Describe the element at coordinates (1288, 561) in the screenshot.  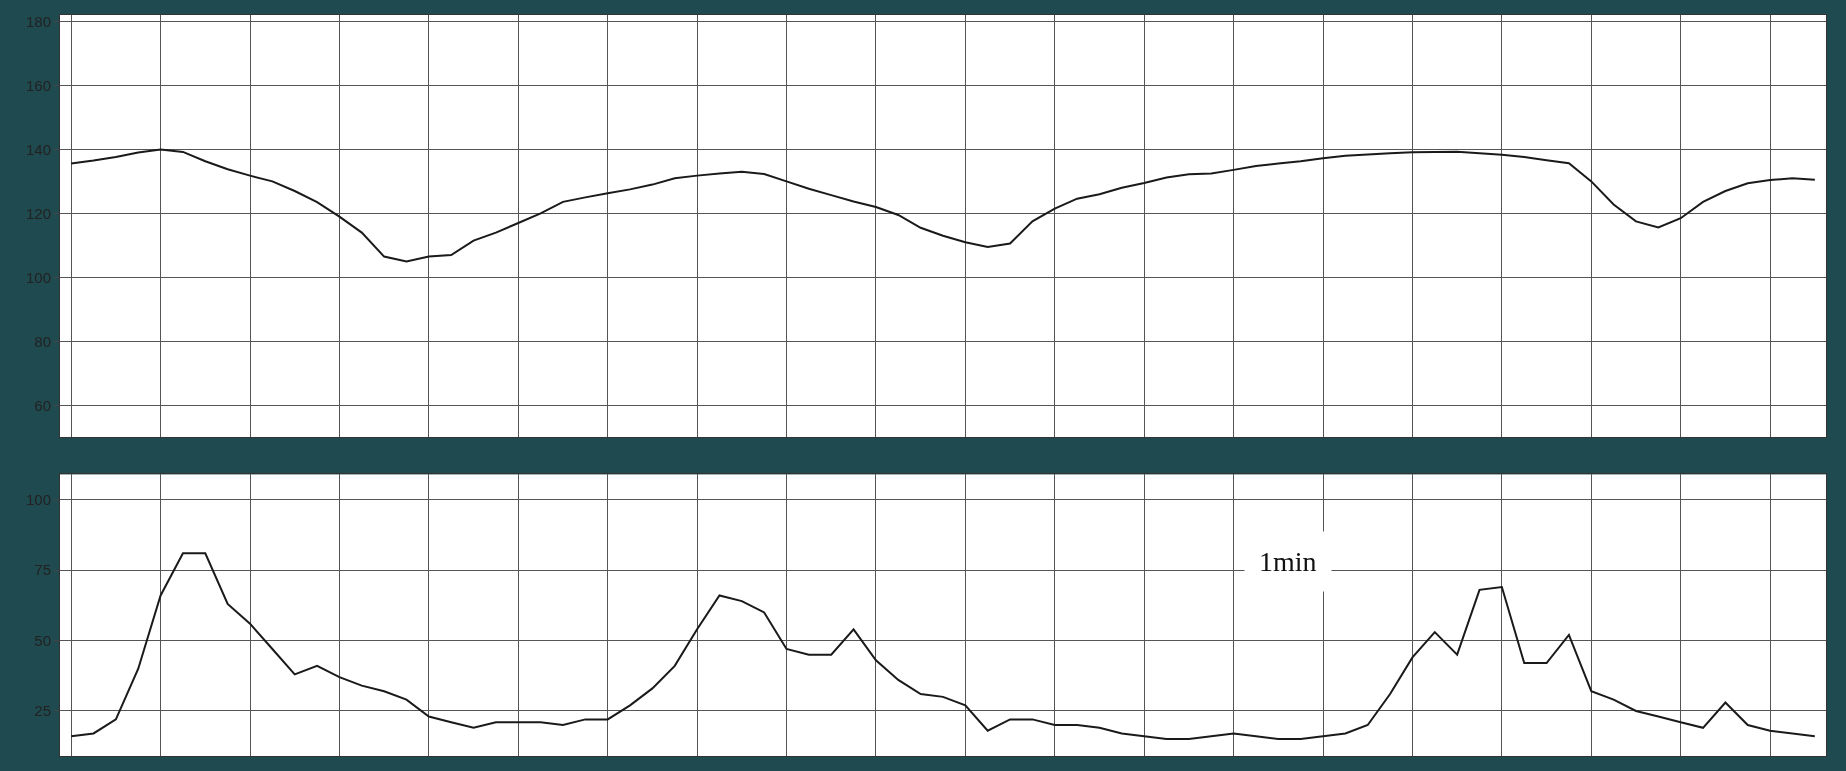
I see `annotation: 1min` at that location.